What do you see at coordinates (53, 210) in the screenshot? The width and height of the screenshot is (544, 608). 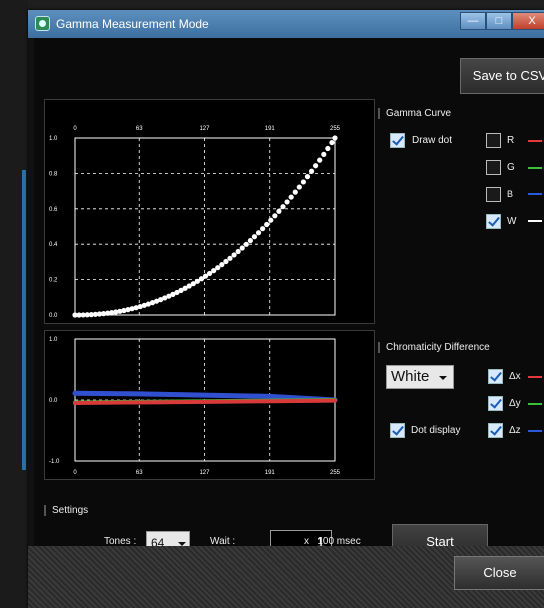 I see `y-tick-label: 0.6` at bounding box center [53, 210].